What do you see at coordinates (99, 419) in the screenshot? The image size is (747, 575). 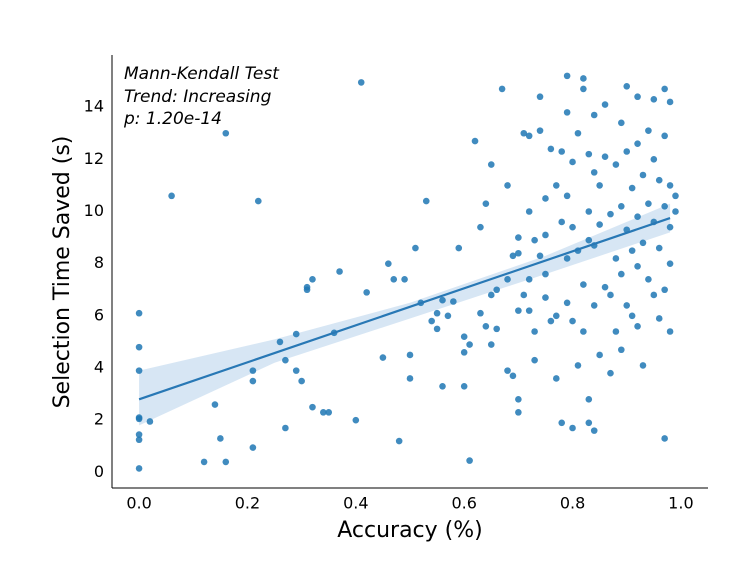 I see `y-tick-label: 2` at bounding box center [99, 419].